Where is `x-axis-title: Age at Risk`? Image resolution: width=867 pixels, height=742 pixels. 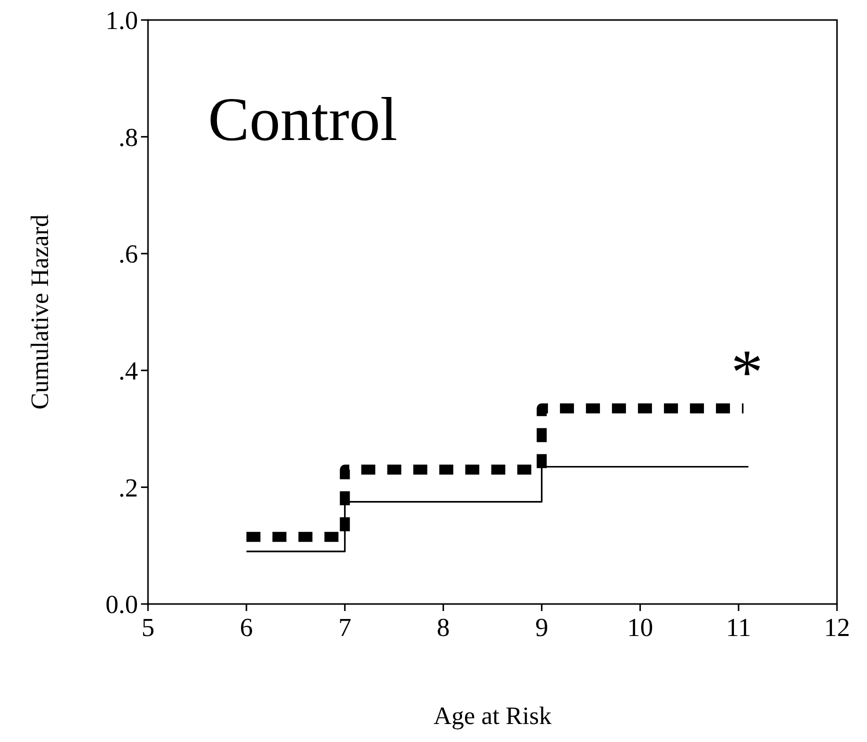 x-axis-title: Age at Risk is located at coordinates (492, 716).